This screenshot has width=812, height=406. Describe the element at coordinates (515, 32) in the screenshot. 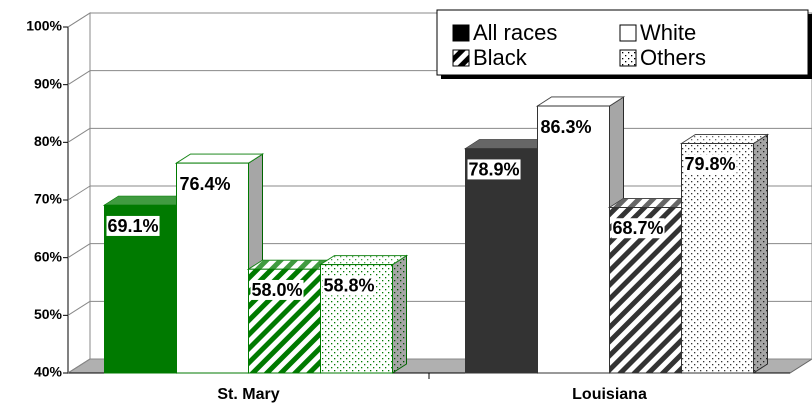

I see `legend-label: All races` at that location.